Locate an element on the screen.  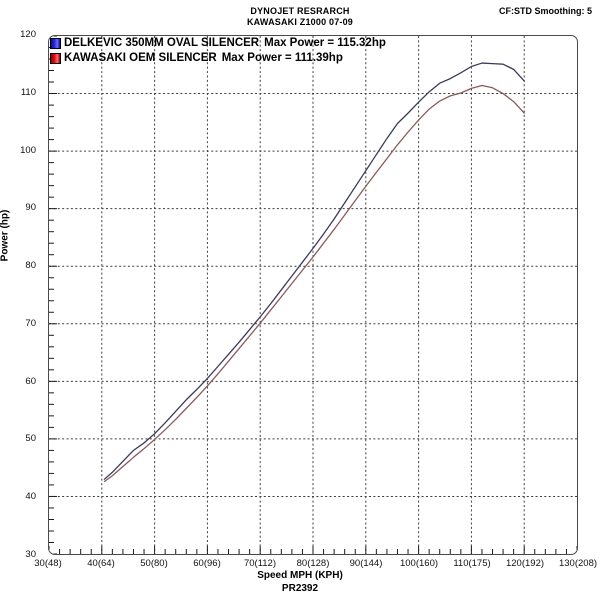
correction-factor-info: CF:STD Smoothing: 5 is located at coordinates (545, 11).